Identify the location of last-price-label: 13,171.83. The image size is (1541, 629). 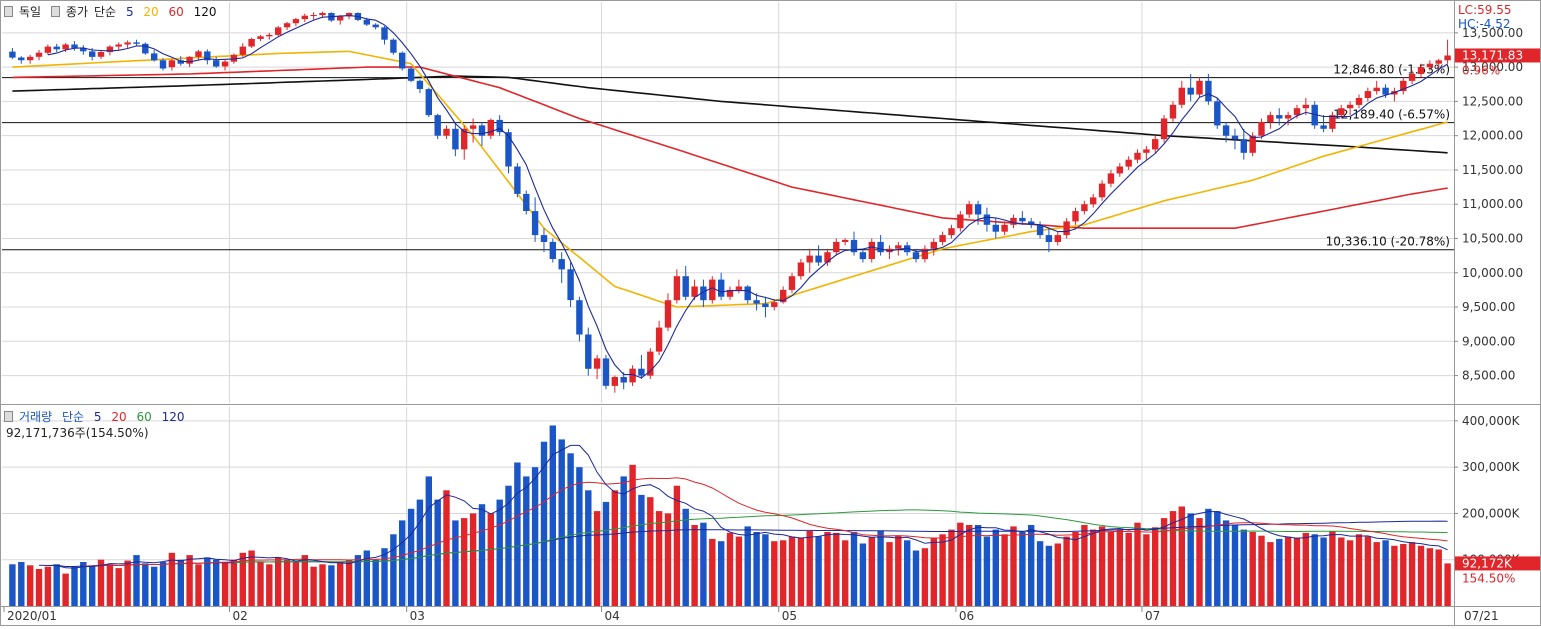
(1492, 55).